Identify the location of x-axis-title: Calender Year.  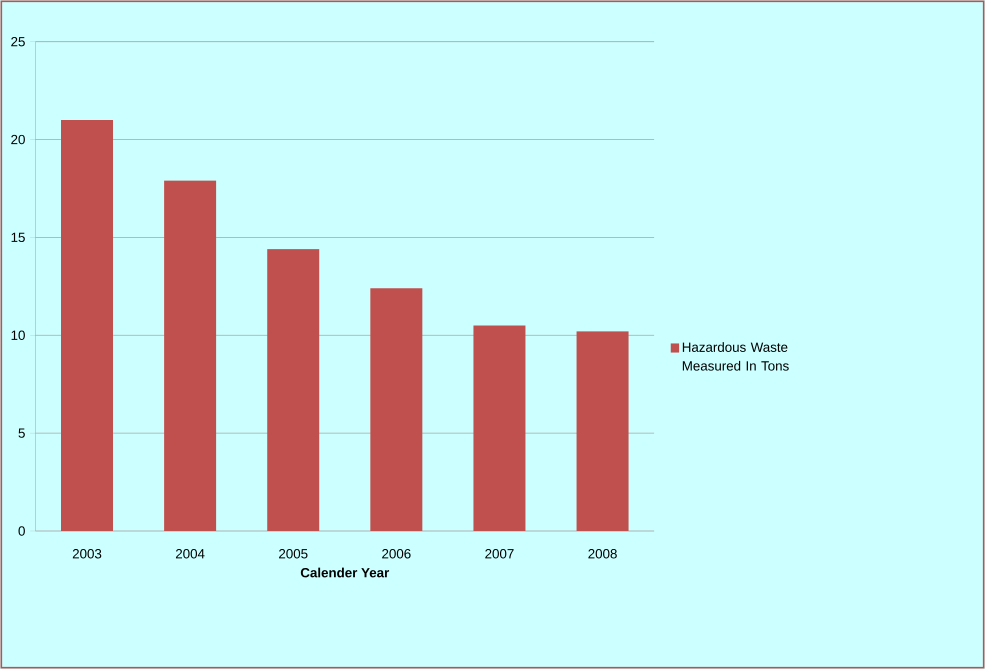
(345, 573).